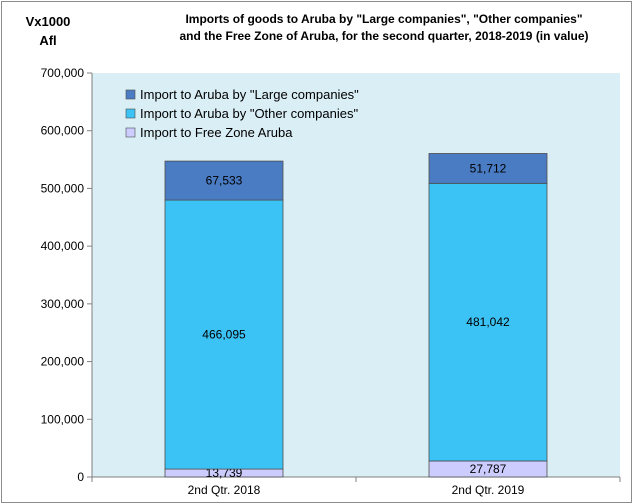  Describe the element at coordinates (63, 73) in the screenshot. I see `y-tick-label: 700,000` at that location.